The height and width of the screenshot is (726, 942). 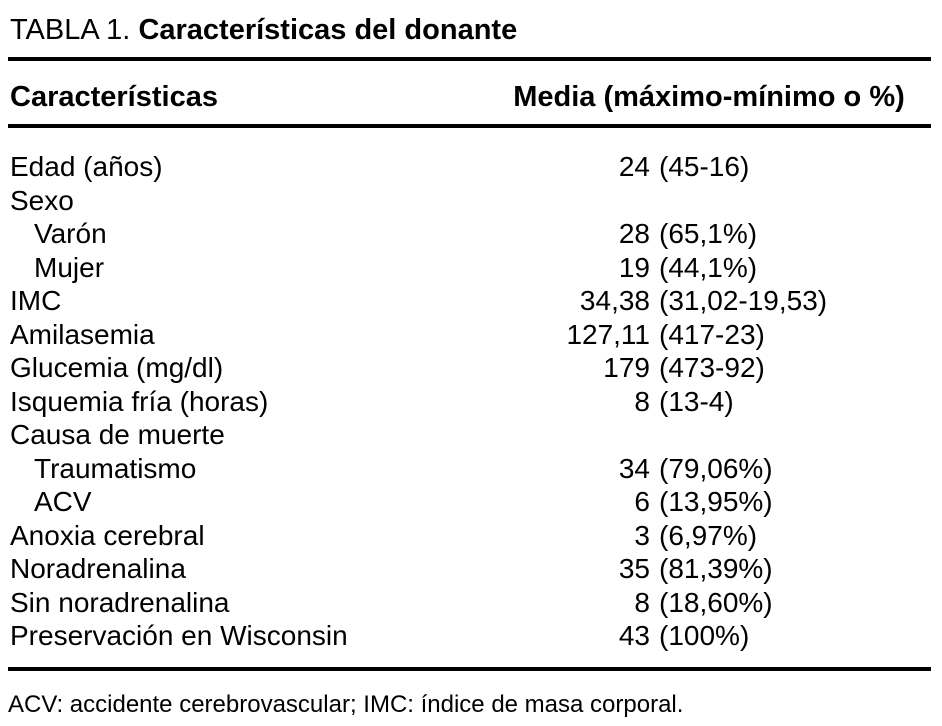 What do you see at coordinates (712, 334) in the screenshot?
I see `row-value-range: (417-23)` at bounding box center [712, 334].